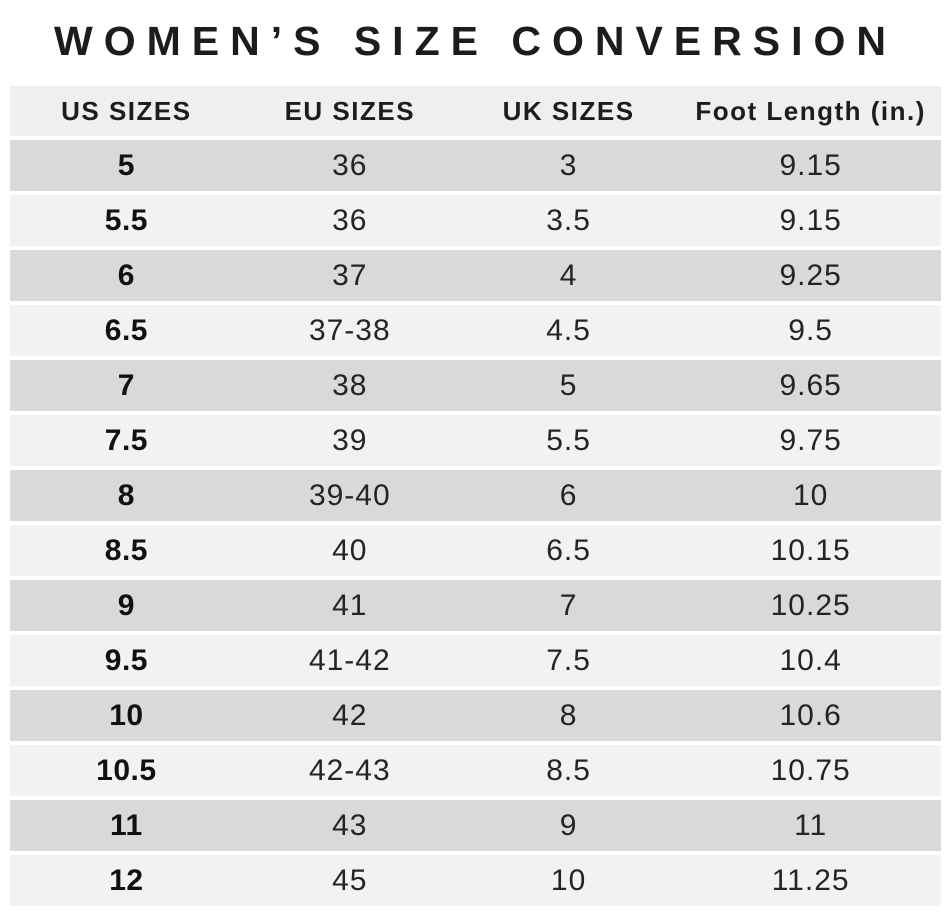 This screenshot has width=951, height=917. Describe the element at coordinates (349, 660) in the screenshot. I see `cell-eu-size: 41-42` at that location.